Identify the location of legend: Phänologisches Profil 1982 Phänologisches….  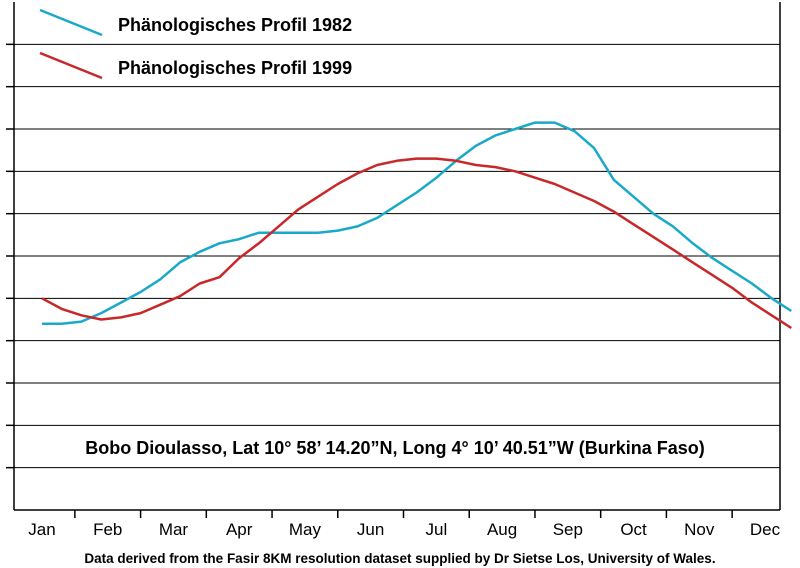
(195, 44).